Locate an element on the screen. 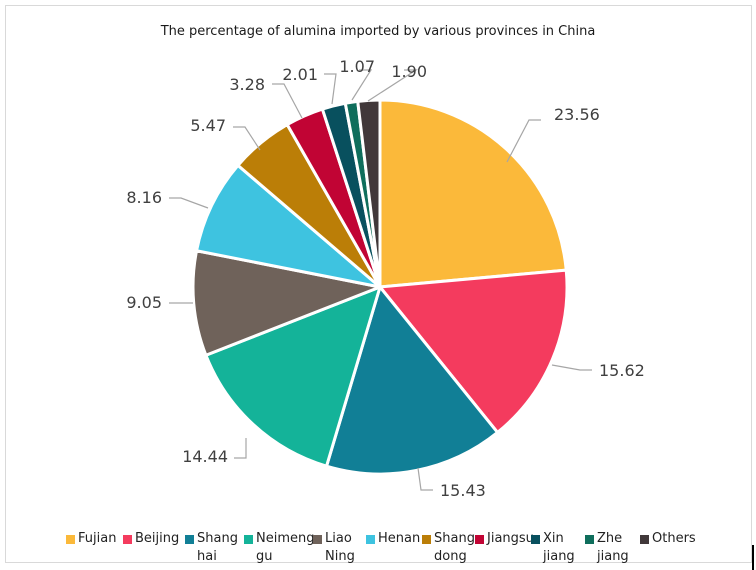  pie-slice-neimenggu is located at coordinates (293, 376).